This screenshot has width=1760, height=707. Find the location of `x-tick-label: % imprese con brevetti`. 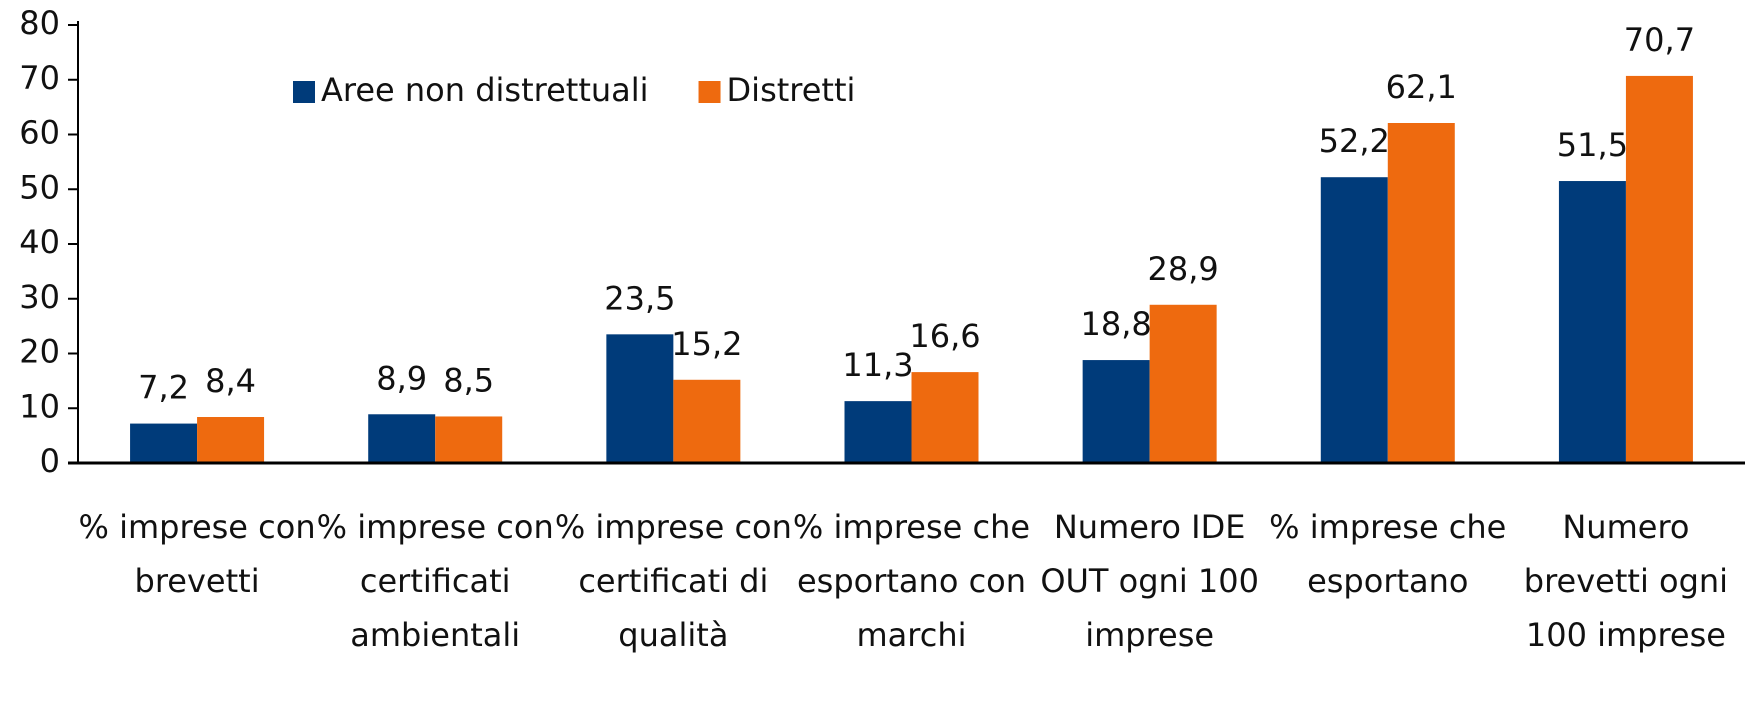

x-tick-label: % imprese con brevetti is located at coordinates (197, 554).